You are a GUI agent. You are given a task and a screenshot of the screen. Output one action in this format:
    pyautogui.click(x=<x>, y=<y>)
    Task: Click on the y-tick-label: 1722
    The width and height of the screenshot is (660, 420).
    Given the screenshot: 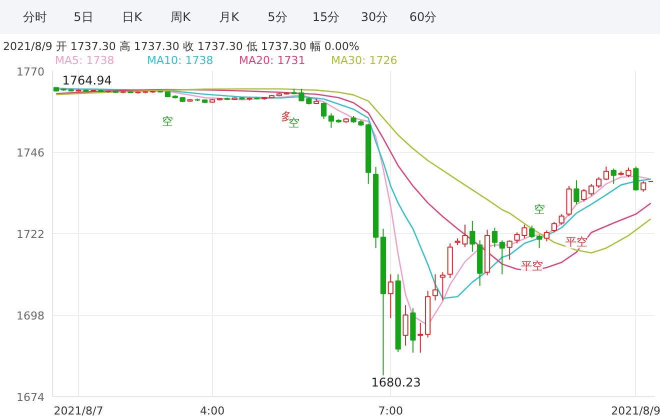 What is the action you would take?
    pyautogui.click(x=30, y=234)
    